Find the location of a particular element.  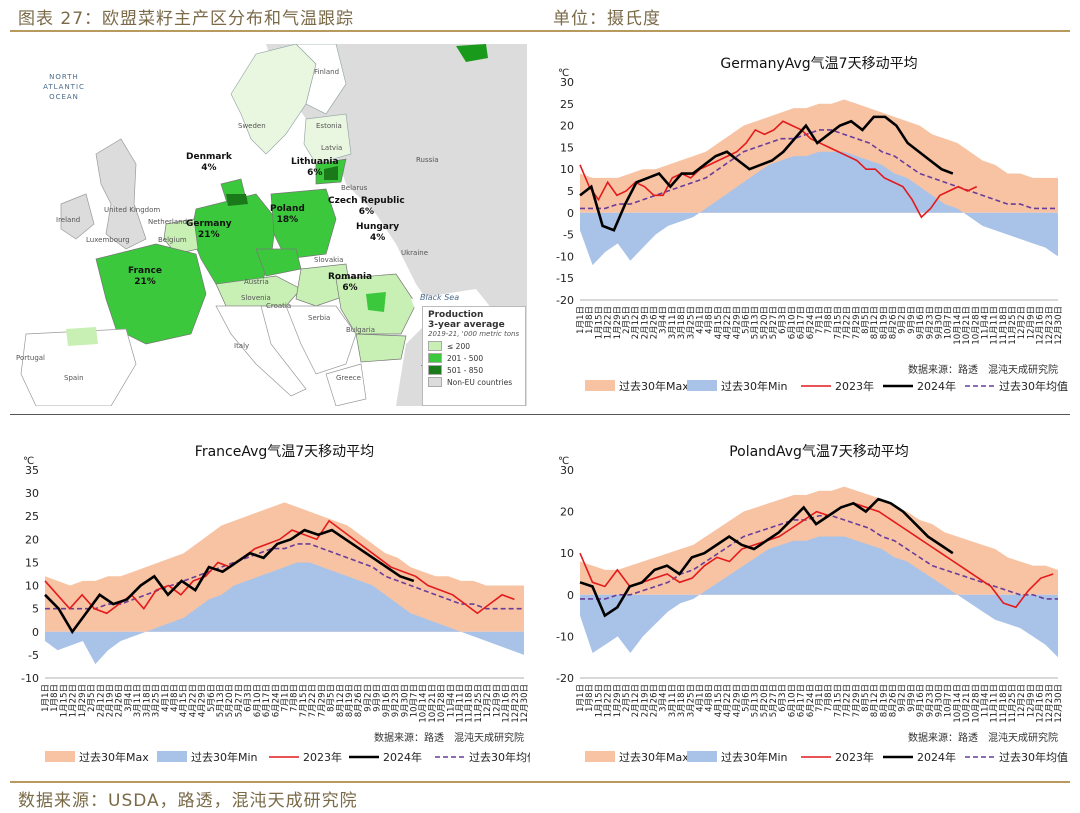

map-legend-item: 201 - 500 is located at coordinates (474, 358).